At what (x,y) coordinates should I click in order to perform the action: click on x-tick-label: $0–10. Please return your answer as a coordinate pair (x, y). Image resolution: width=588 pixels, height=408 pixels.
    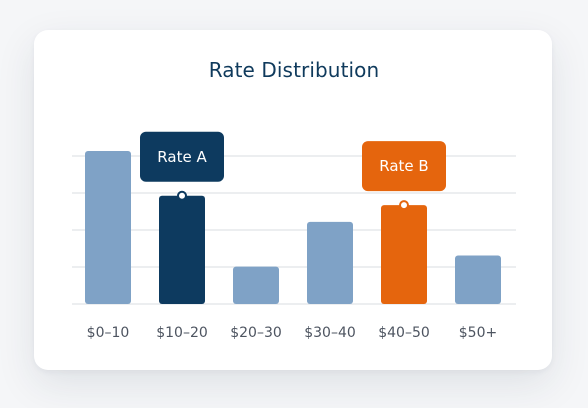
    Looking at the image, I should click on (108, 333).